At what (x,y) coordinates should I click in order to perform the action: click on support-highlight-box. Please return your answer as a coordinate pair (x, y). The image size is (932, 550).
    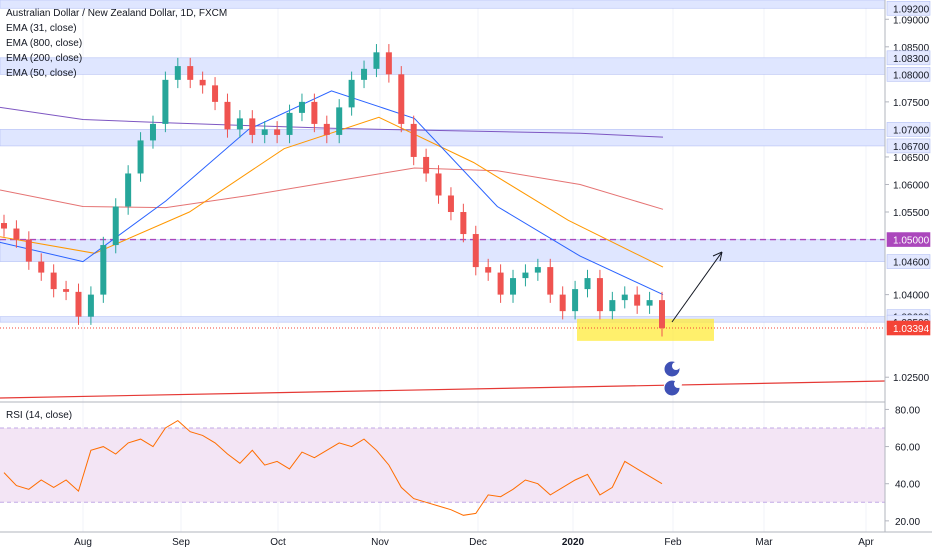
    Looking at the image, I should click on (645, 329).